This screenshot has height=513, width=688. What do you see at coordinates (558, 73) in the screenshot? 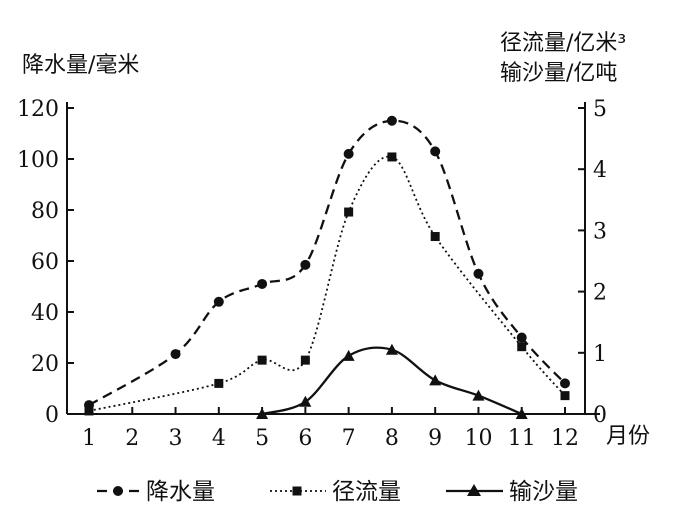
I see `right-axis-title-sediment: 输沙量/亿吨` at bounding box center [558, 73].